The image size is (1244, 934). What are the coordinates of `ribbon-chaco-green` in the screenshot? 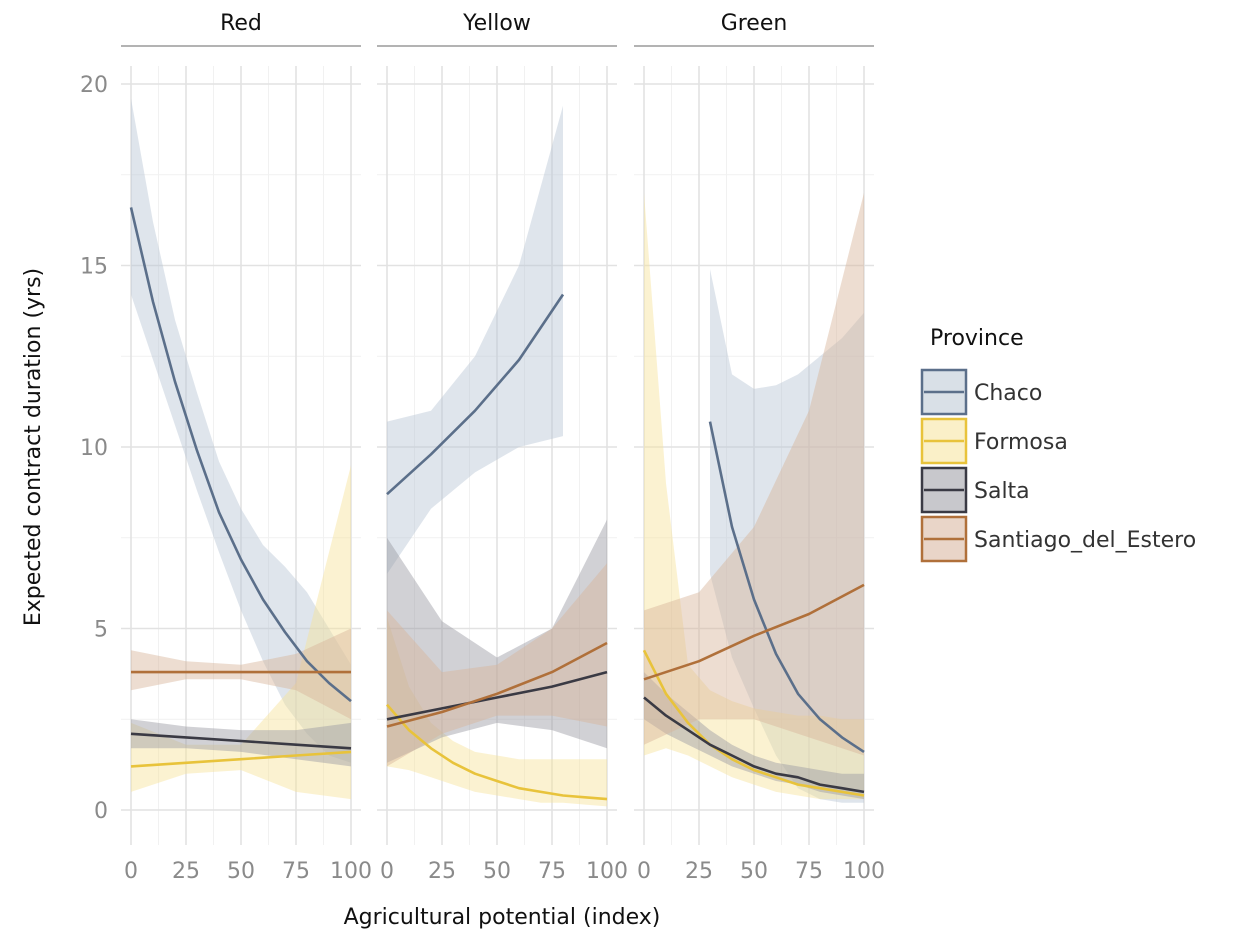 It's located at (787, 536).